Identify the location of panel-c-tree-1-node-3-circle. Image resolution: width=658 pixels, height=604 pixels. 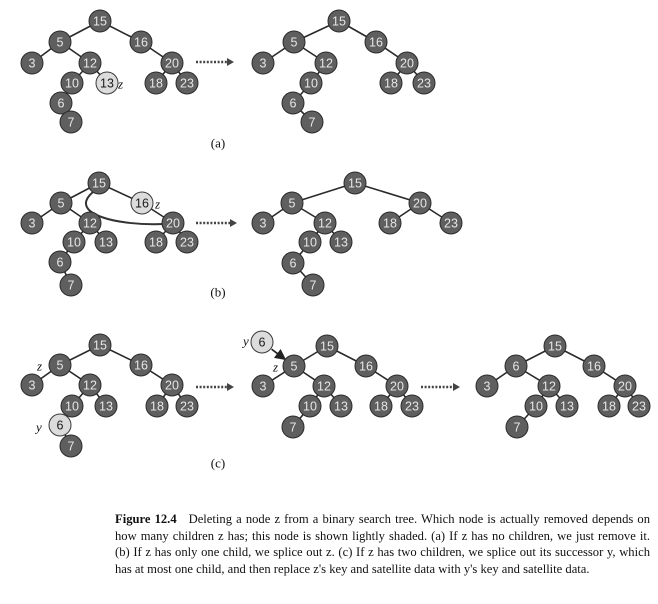
(32, 385).